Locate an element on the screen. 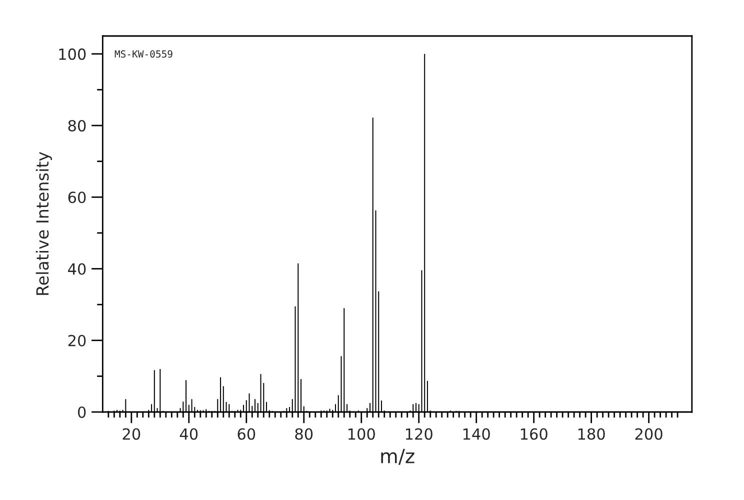 The image size is (744, 500). y-tick-label: 0 is located at coordinates (82, 412).